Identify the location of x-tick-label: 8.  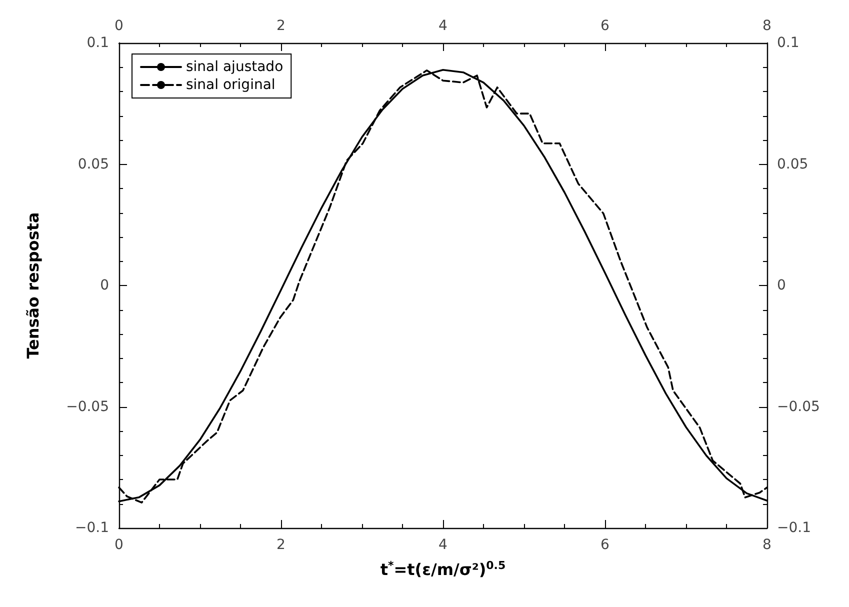
(767, 545).